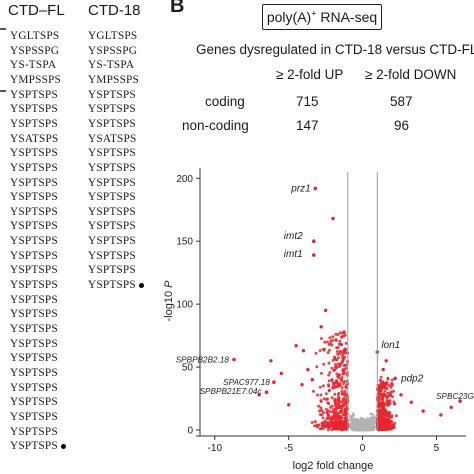 The height and width of the screenshot is (474, 474). Describe the element at coordinates (392, 385) in the screenshot. I see `gene-point-outlier` at that location.